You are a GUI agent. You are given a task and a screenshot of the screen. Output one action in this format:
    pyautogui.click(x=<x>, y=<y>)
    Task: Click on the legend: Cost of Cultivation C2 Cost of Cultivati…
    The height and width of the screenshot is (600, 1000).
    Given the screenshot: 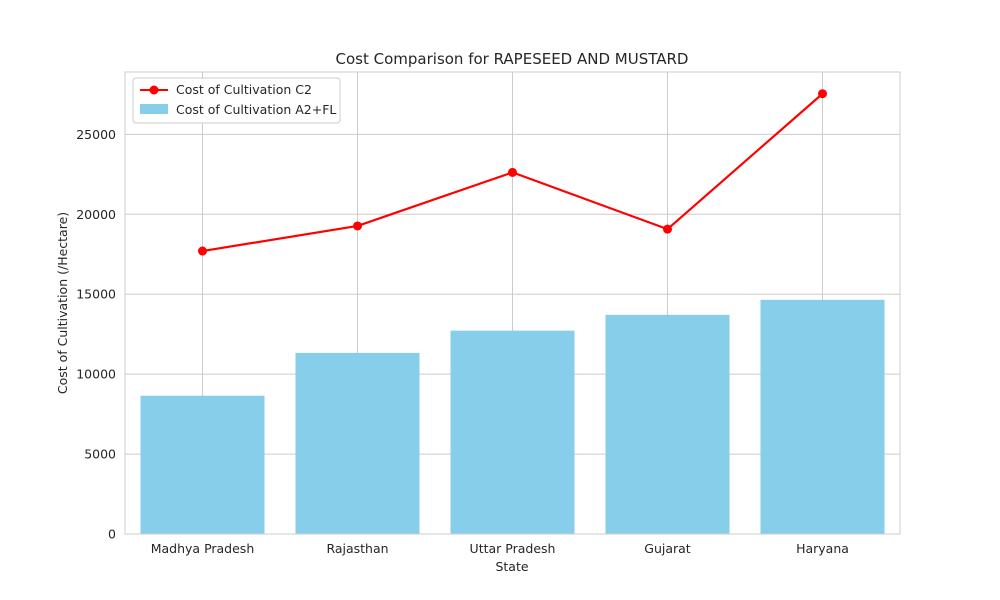 What is the action you would take?
    pyautogui.click(x=236, y=100)
    